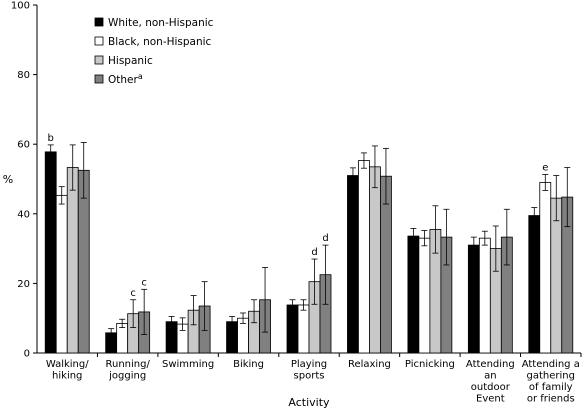 The image size is (583, 409). I want to click on y-axis-title: %, so click(8, 179).